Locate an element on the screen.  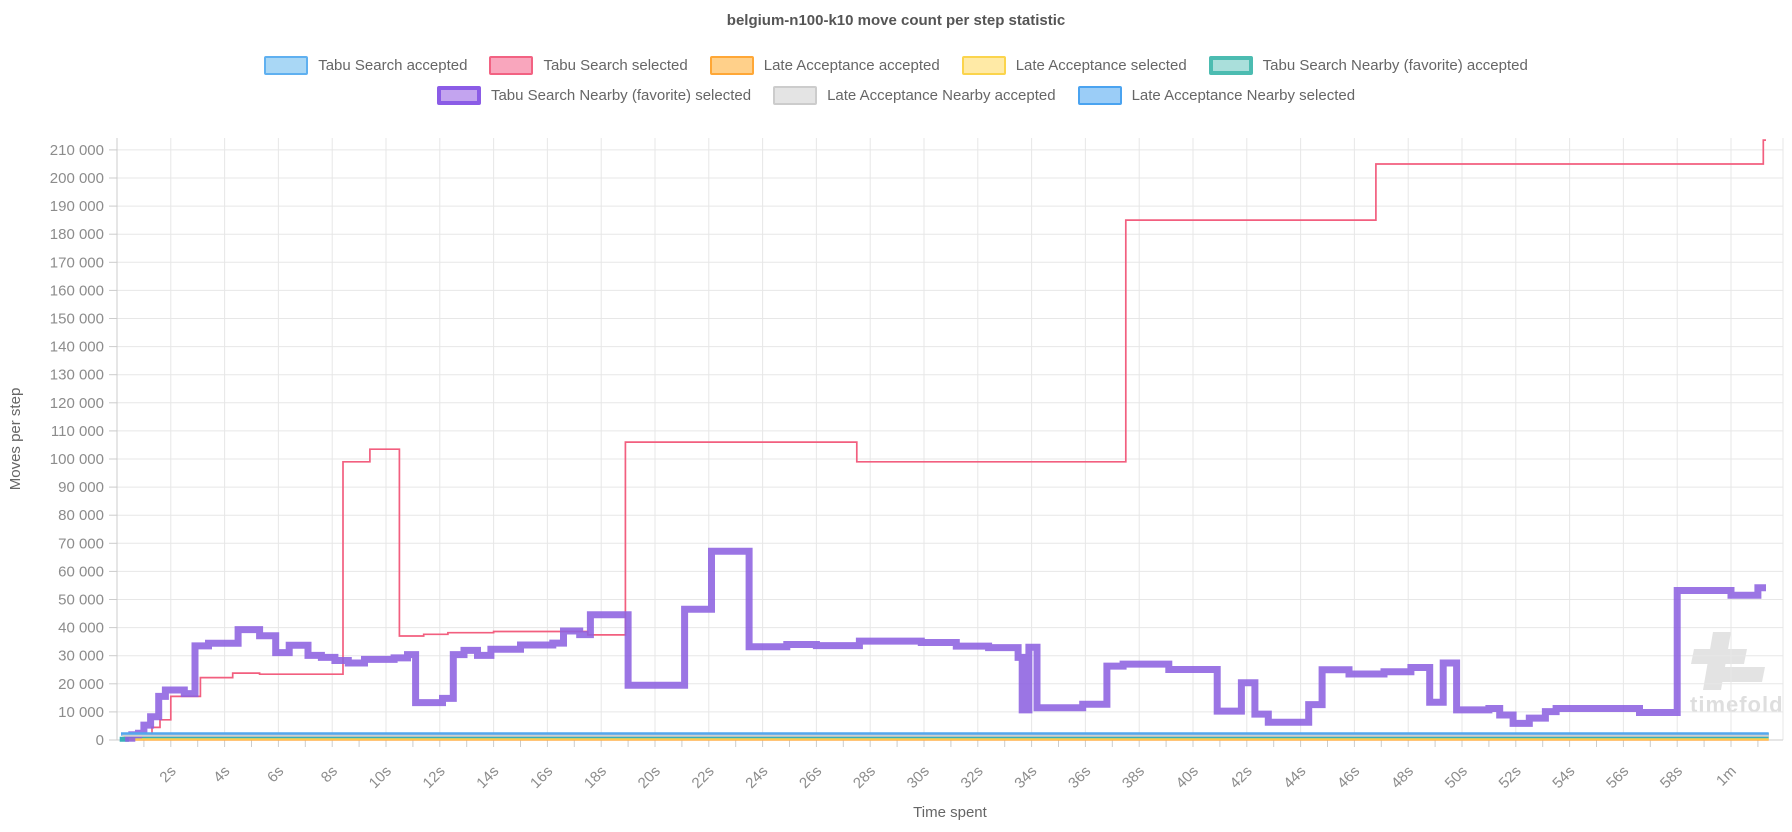
svg-text: 46s is located at coordinates (1348, 777).